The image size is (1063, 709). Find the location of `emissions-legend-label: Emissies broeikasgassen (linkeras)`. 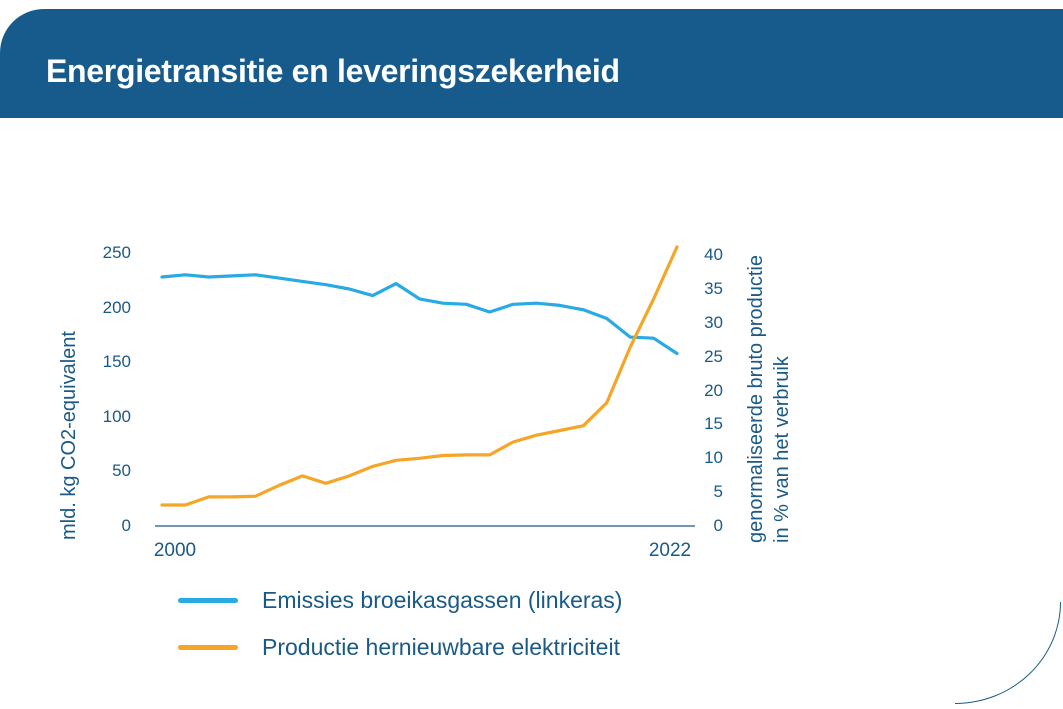

emissions-legend-label: Emissies broeikasgassen (linkeras) is located at coordinates (442, 599).